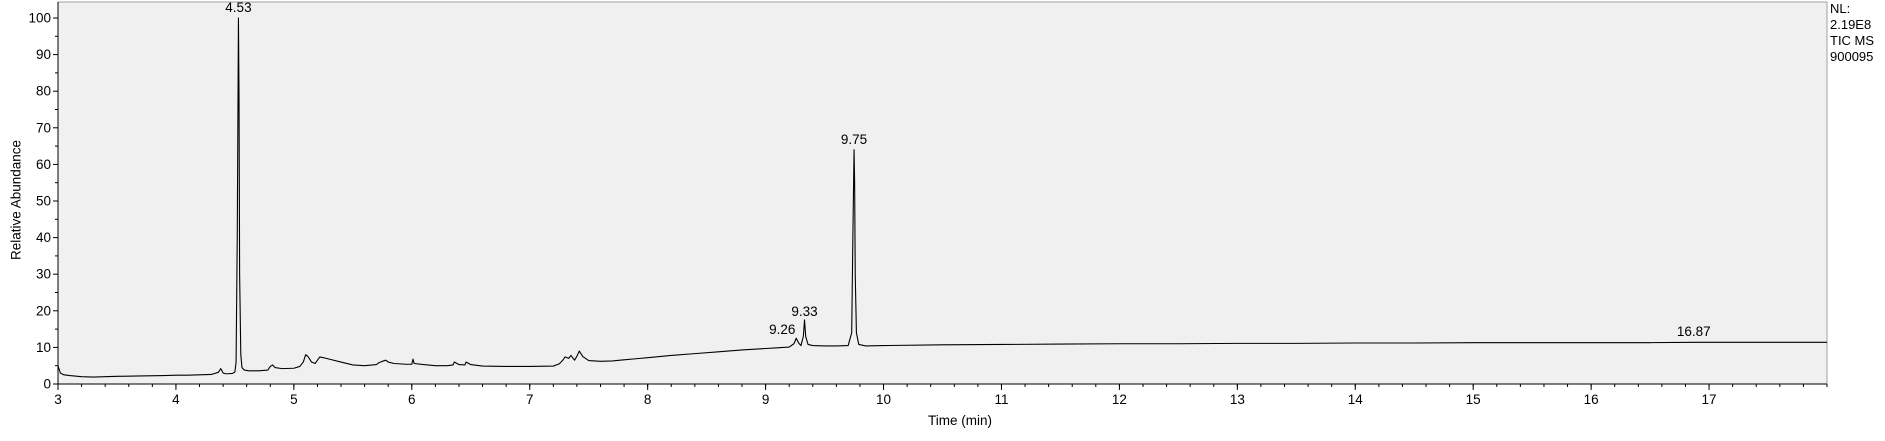  Describe the element at coordinates (47, 384) in the screenshot. I see `y-tick-label: 0` at that location.